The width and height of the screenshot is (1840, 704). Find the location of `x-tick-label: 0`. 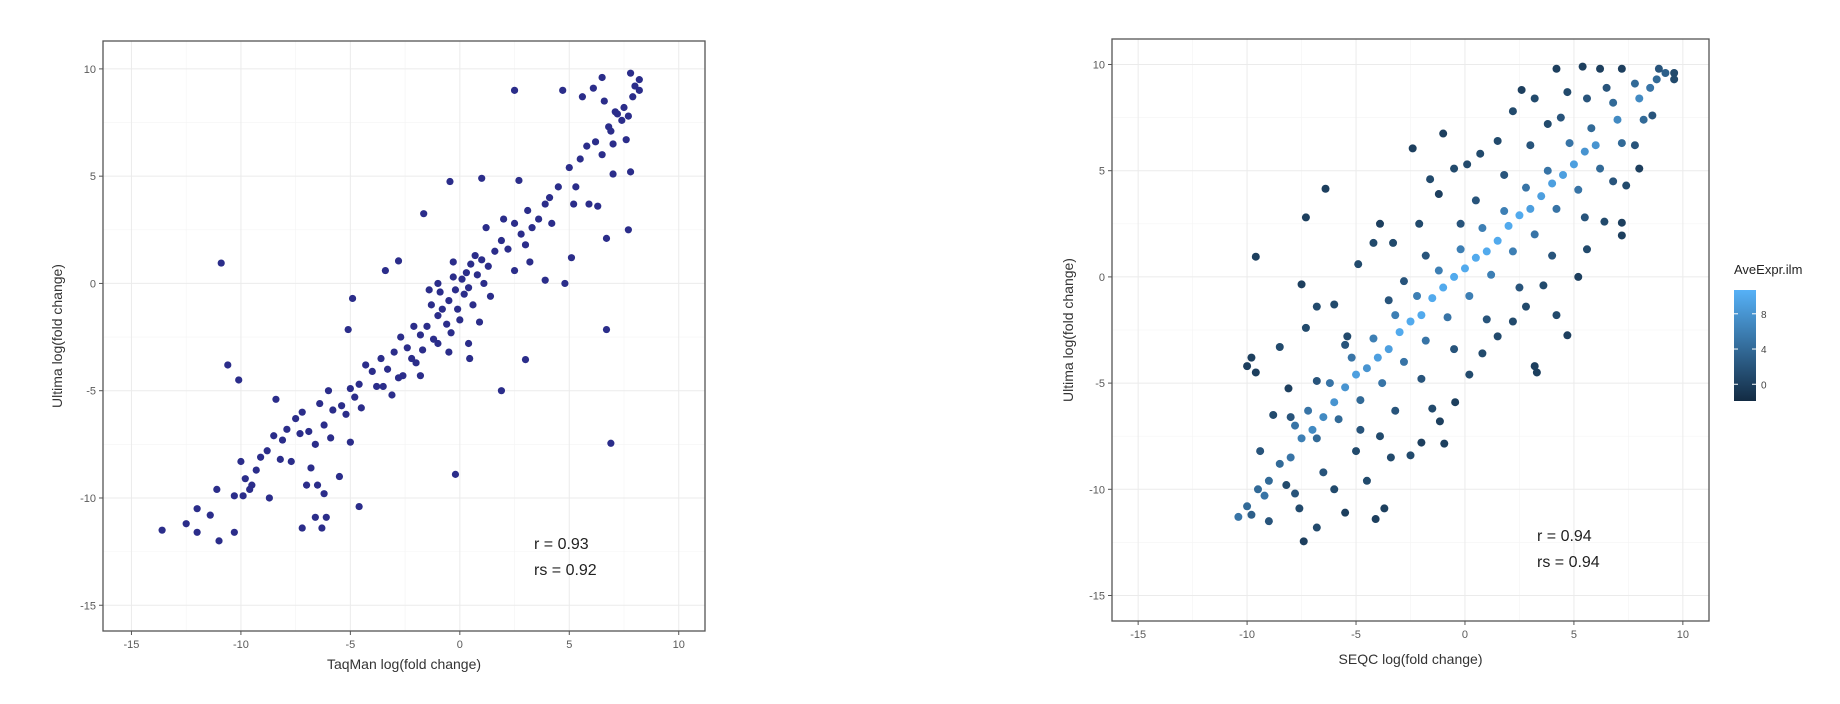

x-tick-label: 0 is located at coordinates (460, 645).